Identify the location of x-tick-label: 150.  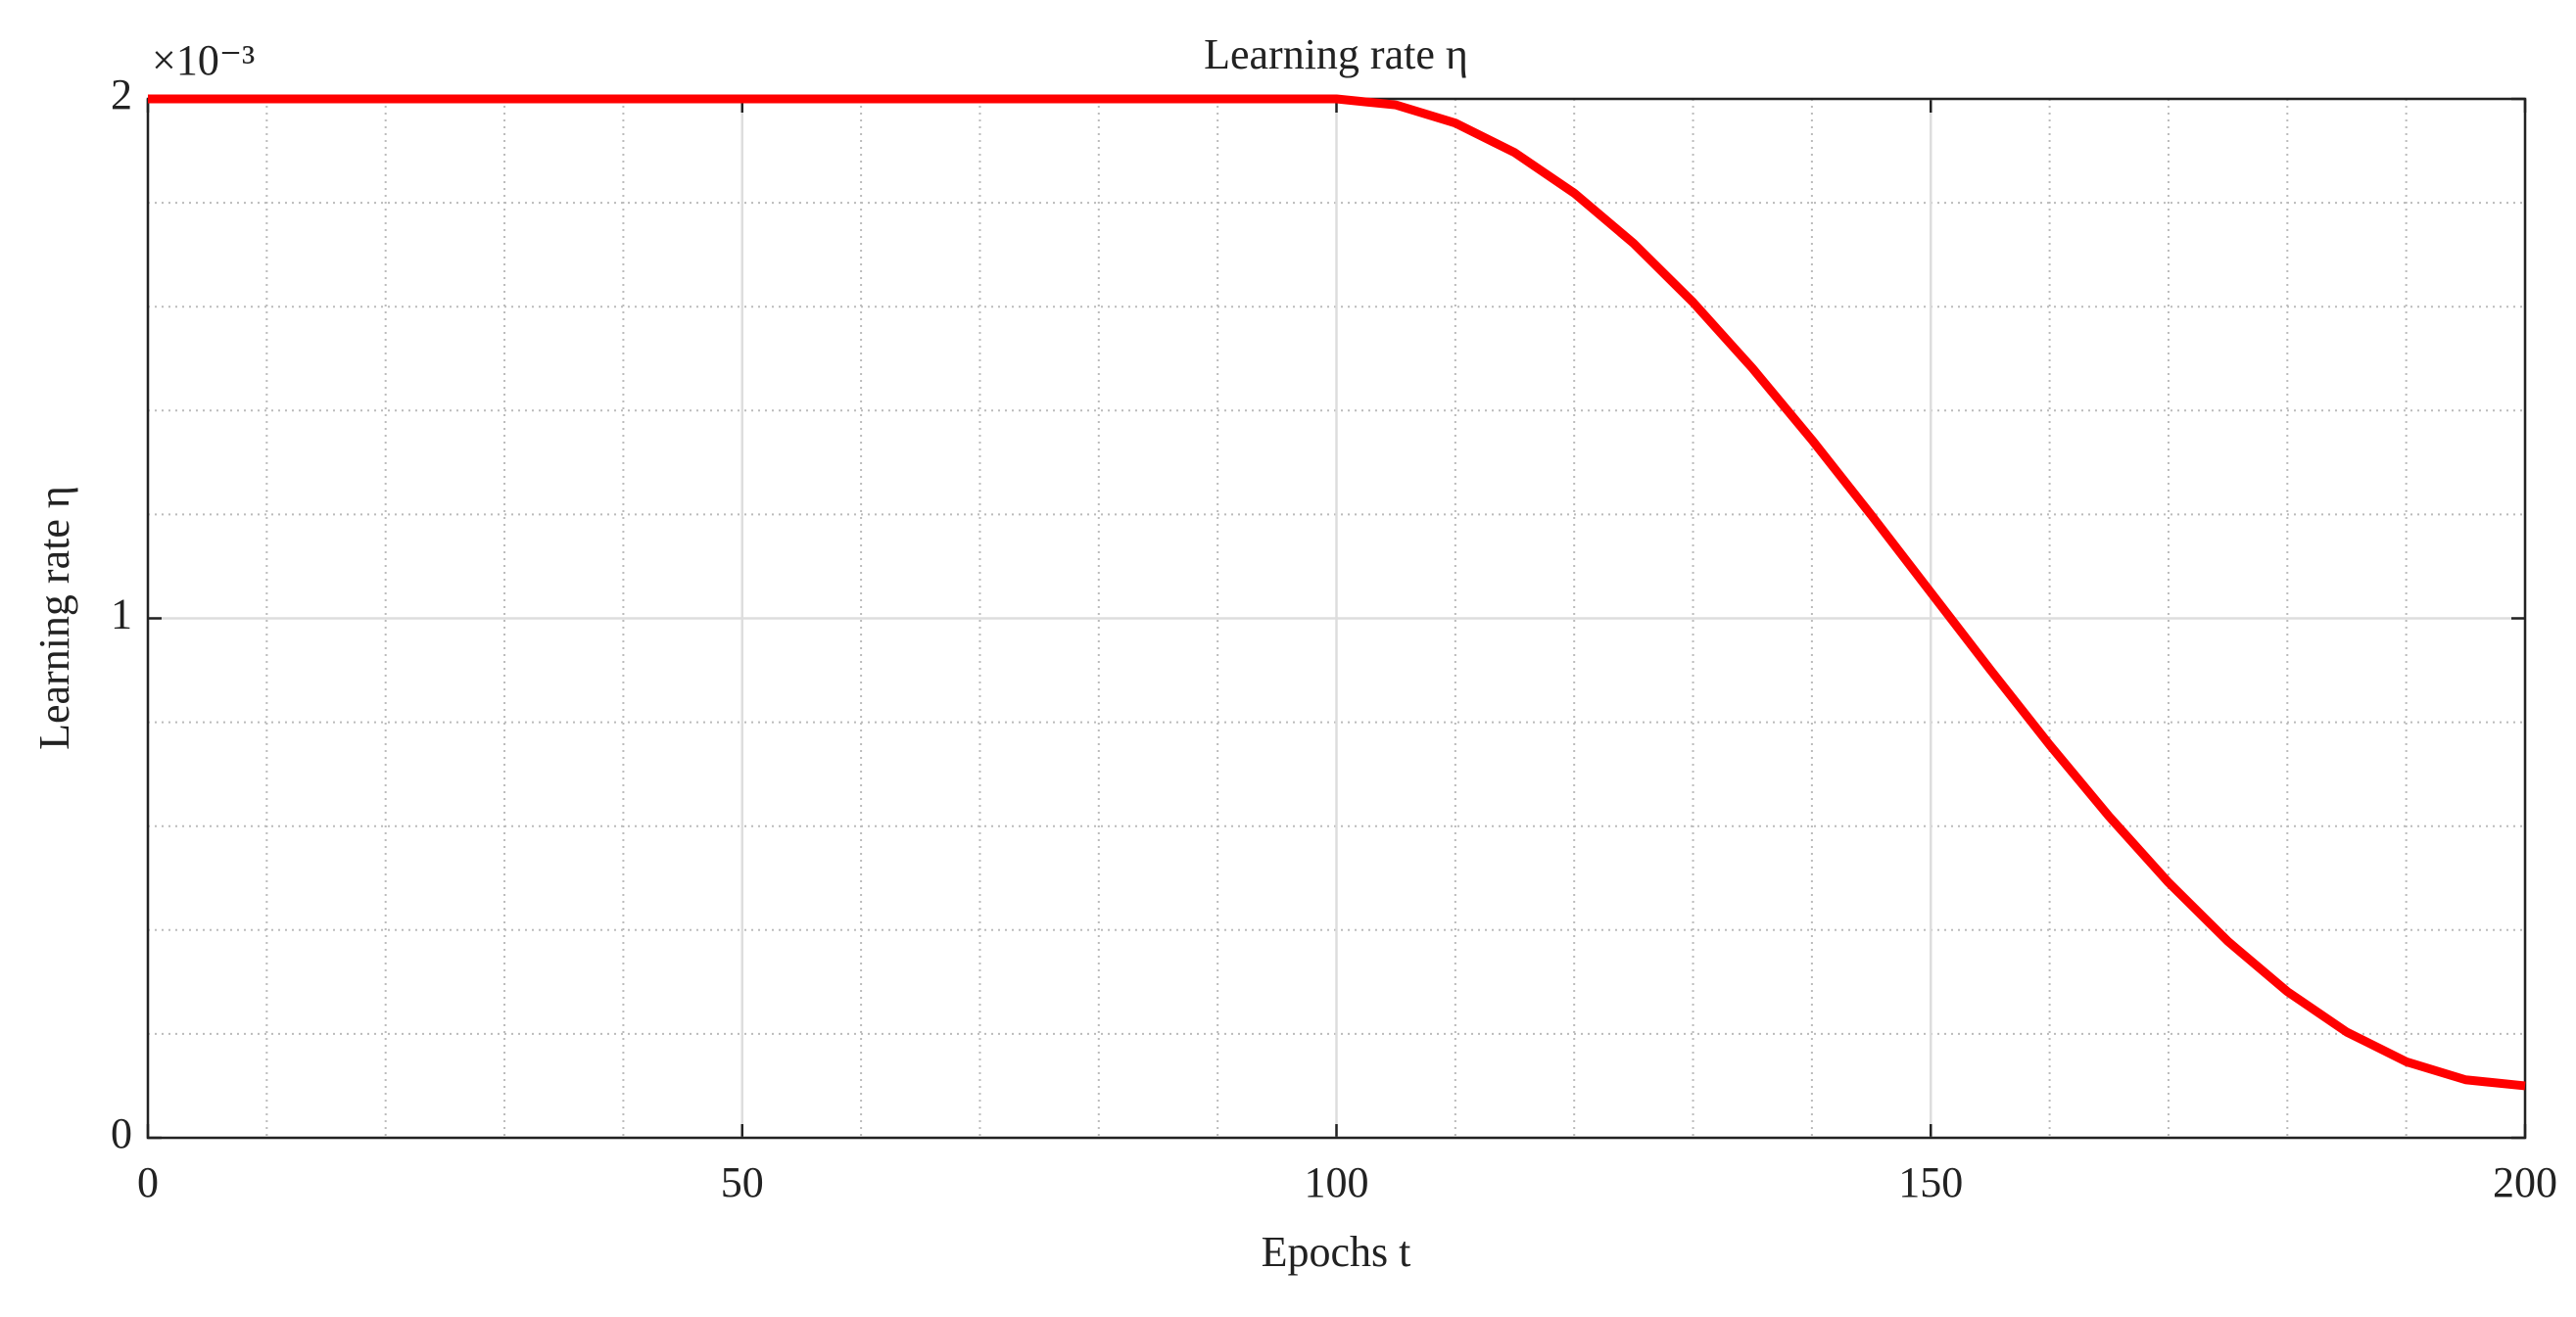
(1931, 1182).